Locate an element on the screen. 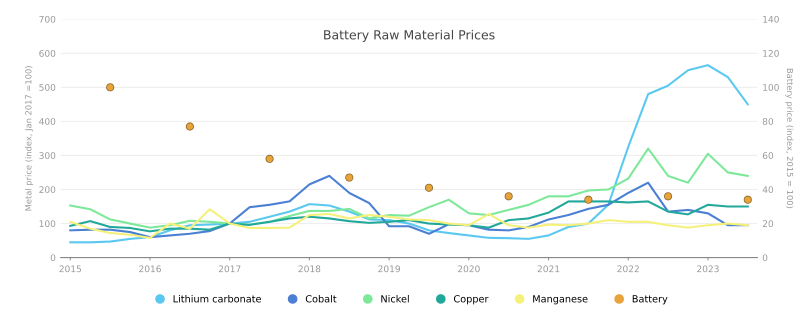  legend-label: Manganese is located at coordinates (560, 299).